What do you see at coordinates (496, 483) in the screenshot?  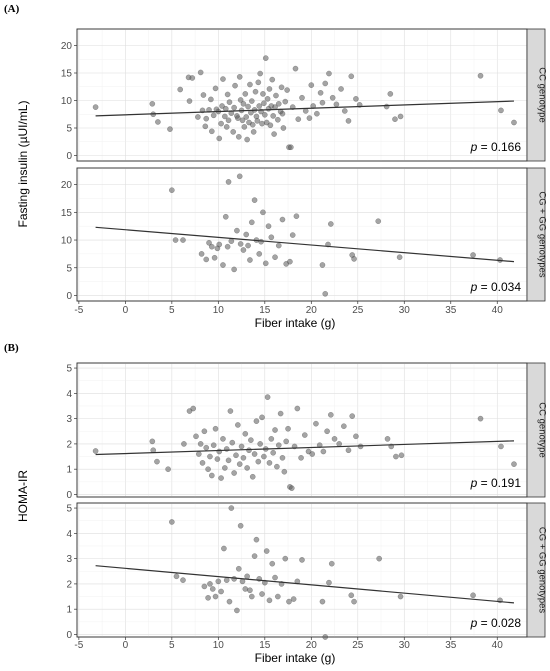 I see `p-value-b-facet1: p = 0.191` at bounding box center [496, 483].